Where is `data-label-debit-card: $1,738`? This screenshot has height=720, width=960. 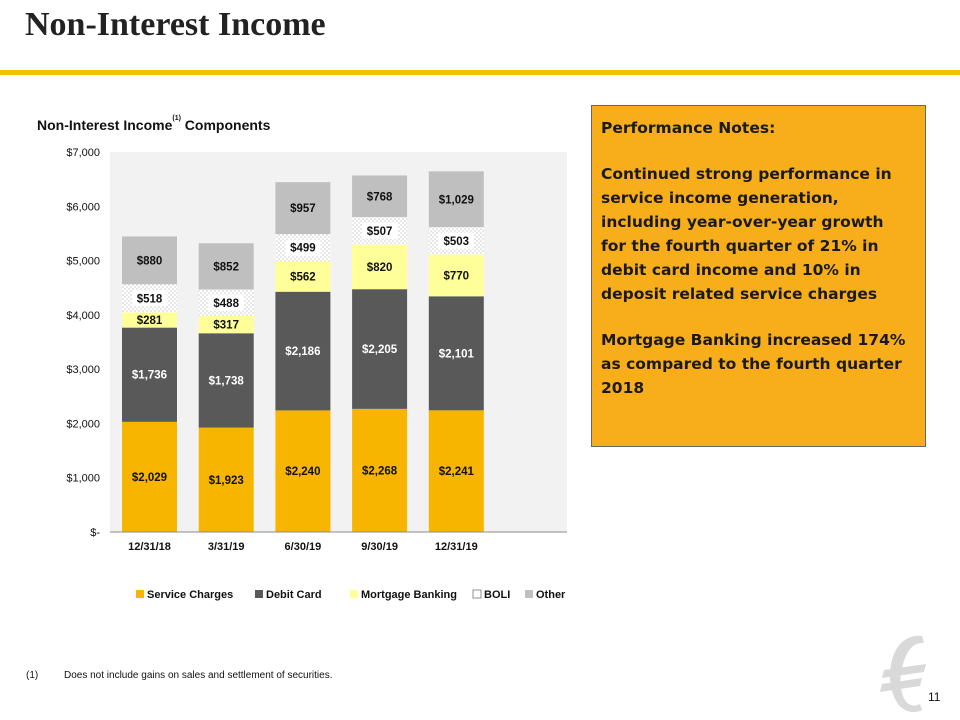
data-label-debit-card: $1,738 is located at coordinates (227, 381).